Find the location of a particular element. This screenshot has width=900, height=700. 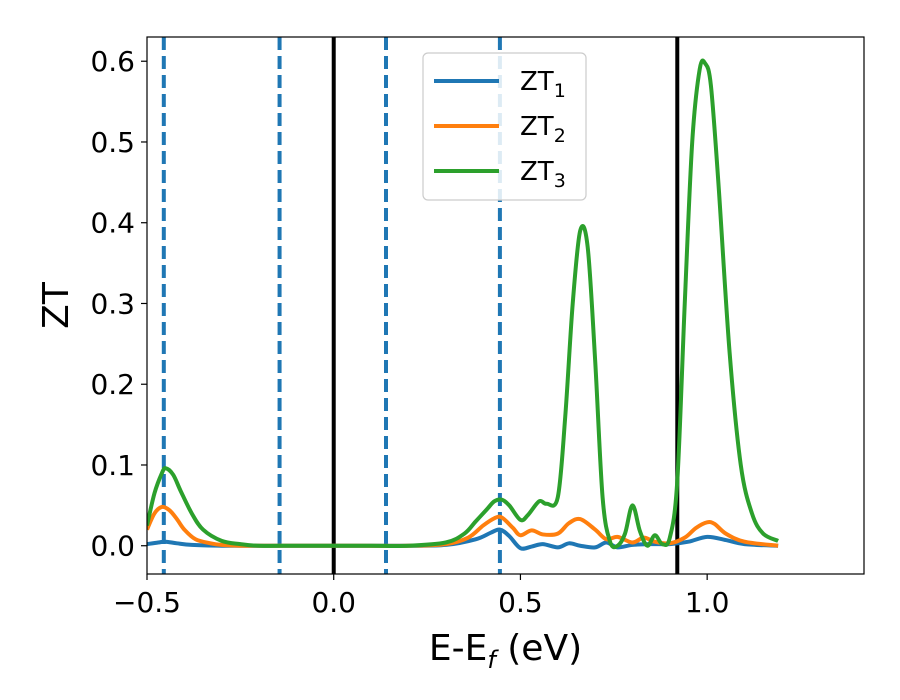

x-tick-label: 0.0 is located at coordinates (333, 602).